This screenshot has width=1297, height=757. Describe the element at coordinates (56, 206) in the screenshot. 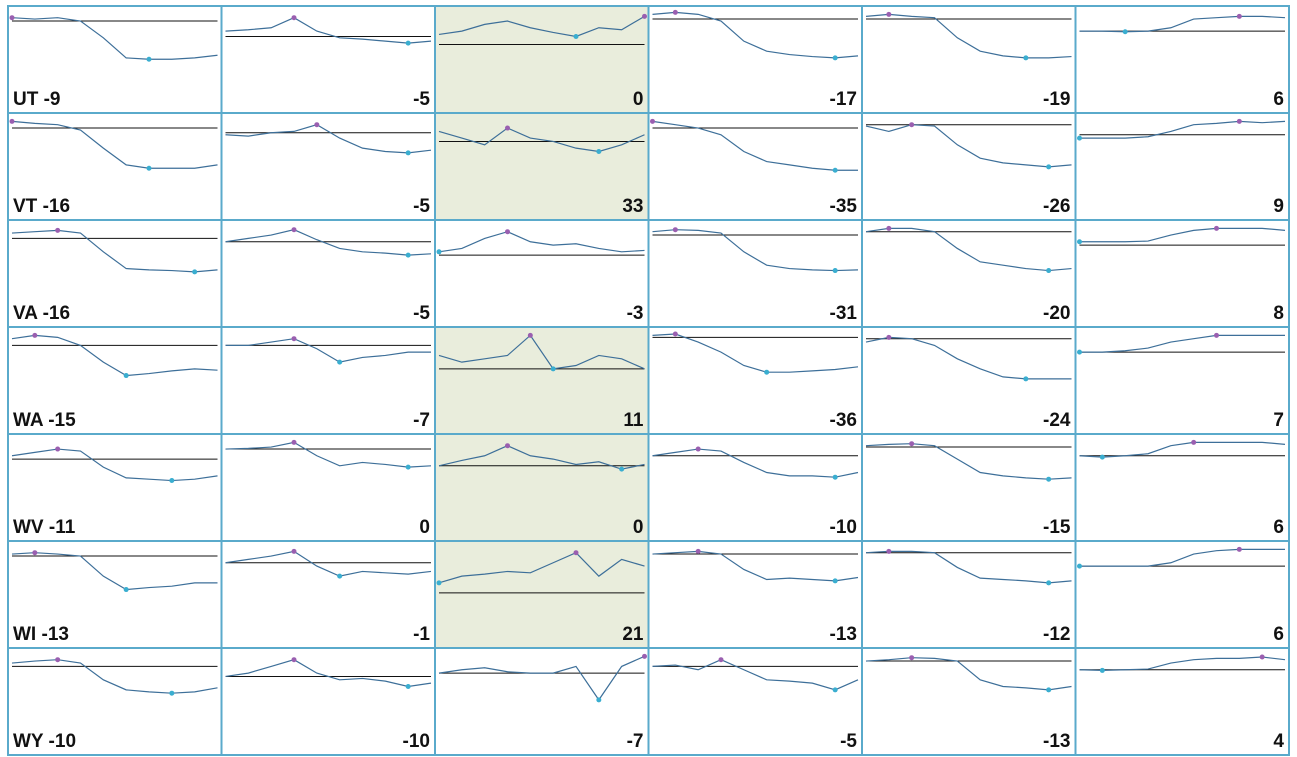

I see `cell-value: -16` at that location.